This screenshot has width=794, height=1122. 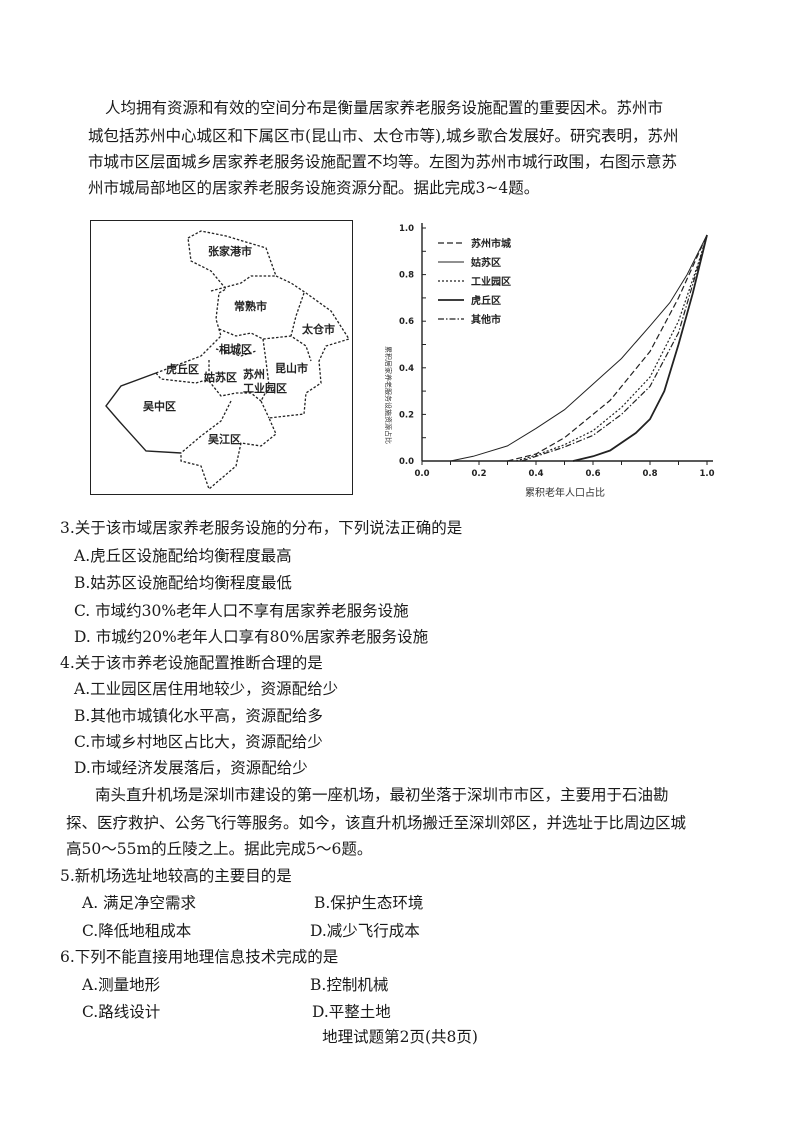 I want to click on text-line: 州市城局部地区的居家养老服务设施资源分配。据此完成3~4题。, so click(x=314, y=188).